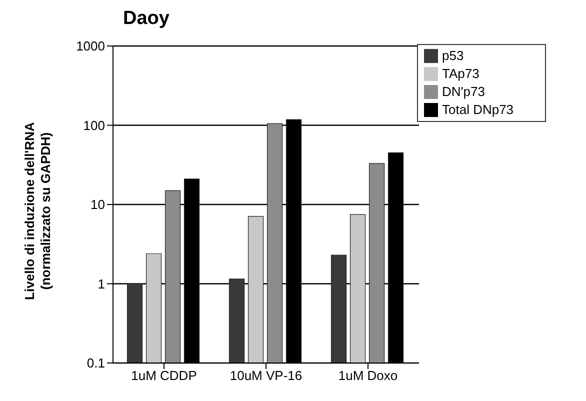  I want to click on legend-label: DN'p73, so click(463, 91).